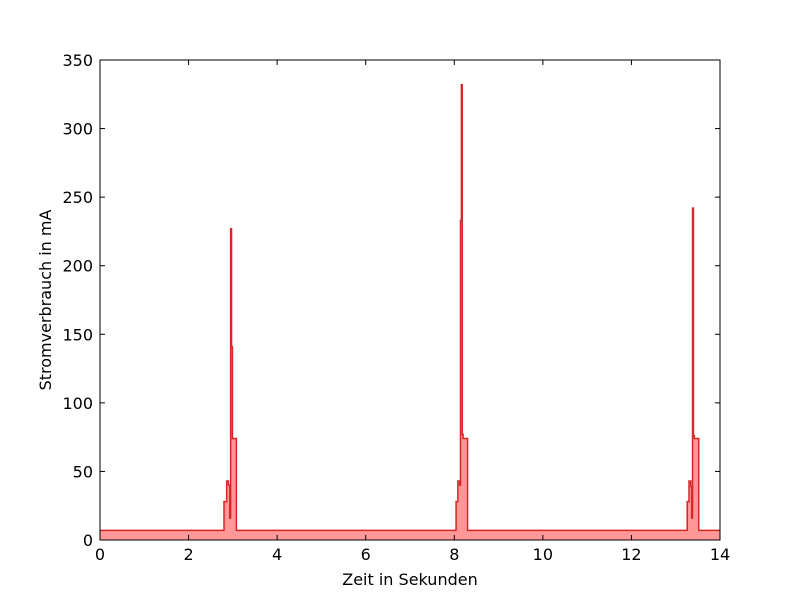 The height and width of the screenshot is (600, 800). I want to click on x-tick-label: 6, so click(366, 554).